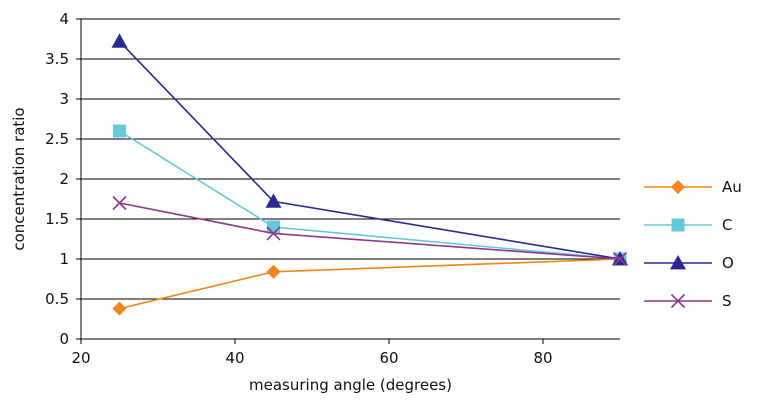 This screenshot has width=761, height=405. I want to click on legend-label: S, so click(727, 301).